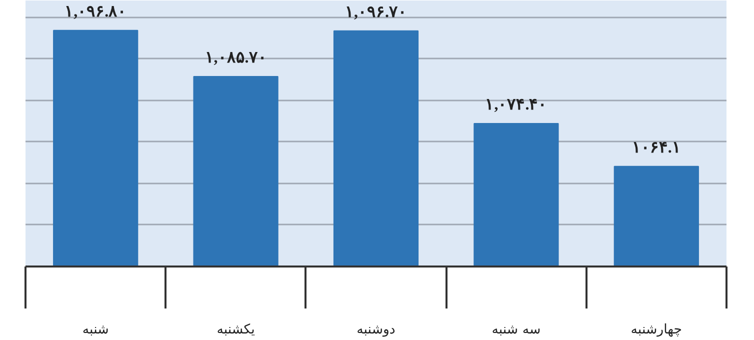 This screenshot has width=754, height=340. Describe the element at coordinates (516, 105) in the screenshot. I see `data-label: ۱,۰۷۴.۴۰` at that location.